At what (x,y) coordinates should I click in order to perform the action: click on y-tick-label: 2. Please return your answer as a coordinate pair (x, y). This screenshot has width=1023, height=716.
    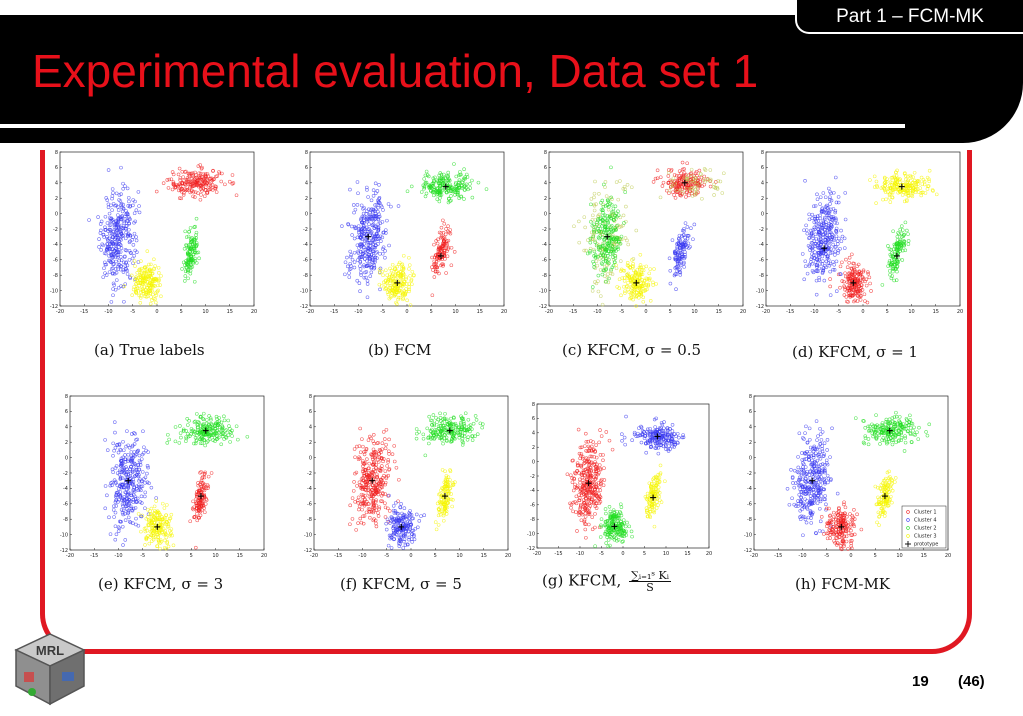
    Looking at the image, I should click on (762, 199).